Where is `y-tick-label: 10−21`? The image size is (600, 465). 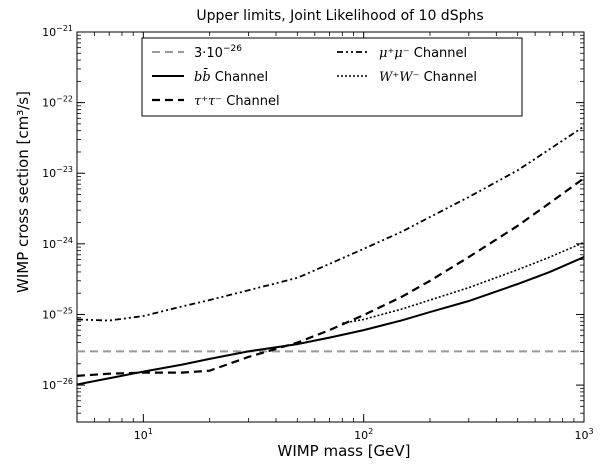 y-tick-label: 10−21 is located at coordinates (57, 31).